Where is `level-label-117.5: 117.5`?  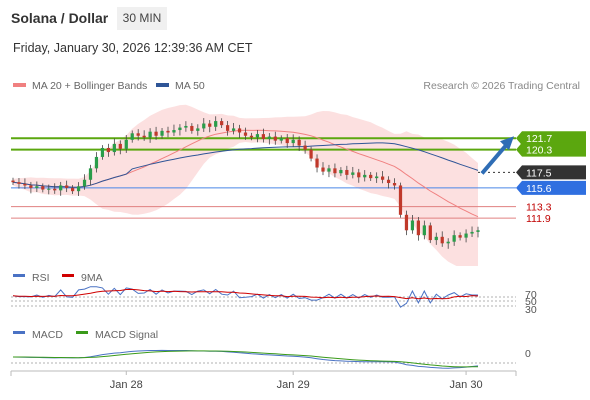
level-label-117.5: 117.5 is located at coordinates (539, 173).